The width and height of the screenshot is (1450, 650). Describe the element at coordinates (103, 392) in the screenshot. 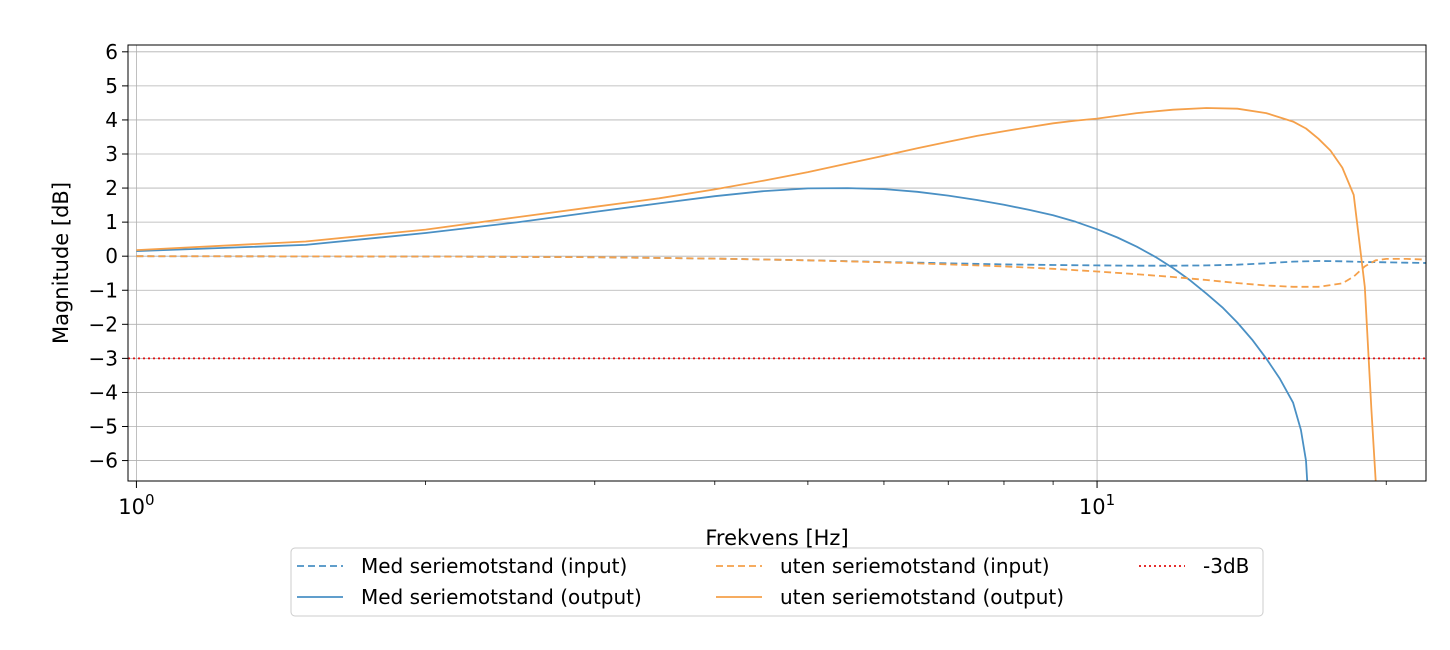

I see `y-tick-label: −4` at that location.